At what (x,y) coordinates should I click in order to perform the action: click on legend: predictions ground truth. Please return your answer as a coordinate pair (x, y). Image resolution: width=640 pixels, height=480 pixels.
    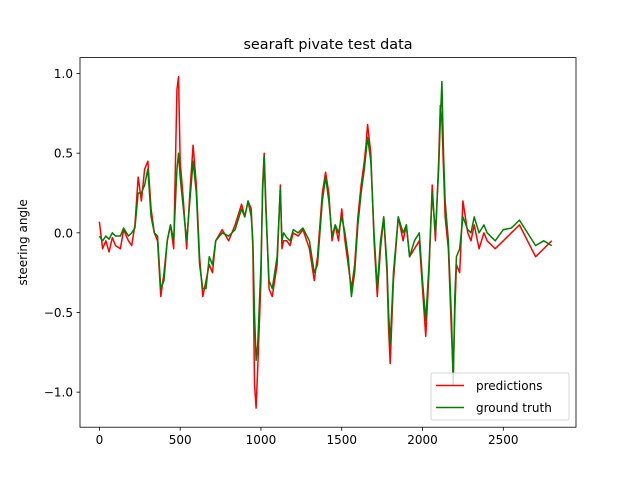
    Looking at the image, I should click on (500, 396).